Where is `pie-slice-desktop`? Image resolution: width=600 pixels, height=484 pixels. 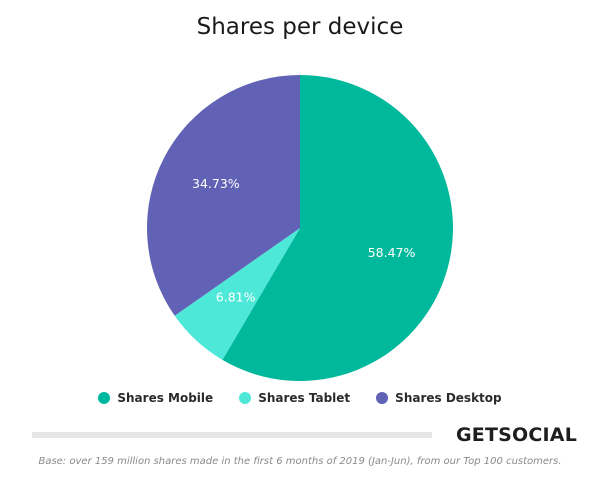 pie-slice-desktop is located at coordinates (223, 195).